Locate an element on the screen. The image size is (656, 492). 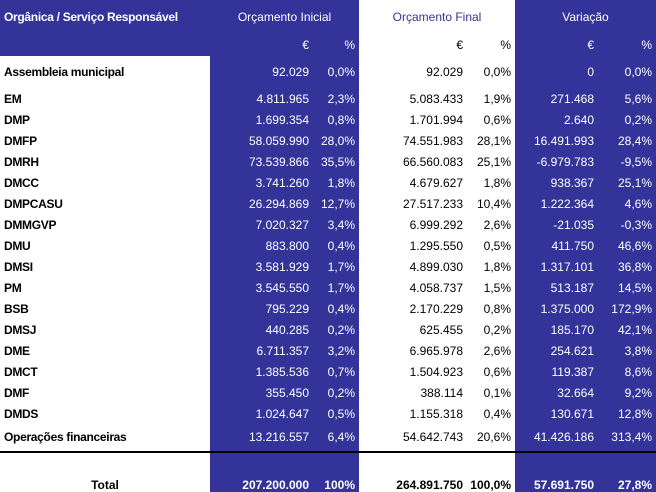
cell-of-pct: 0,1% is located at coordinates (491, 392).